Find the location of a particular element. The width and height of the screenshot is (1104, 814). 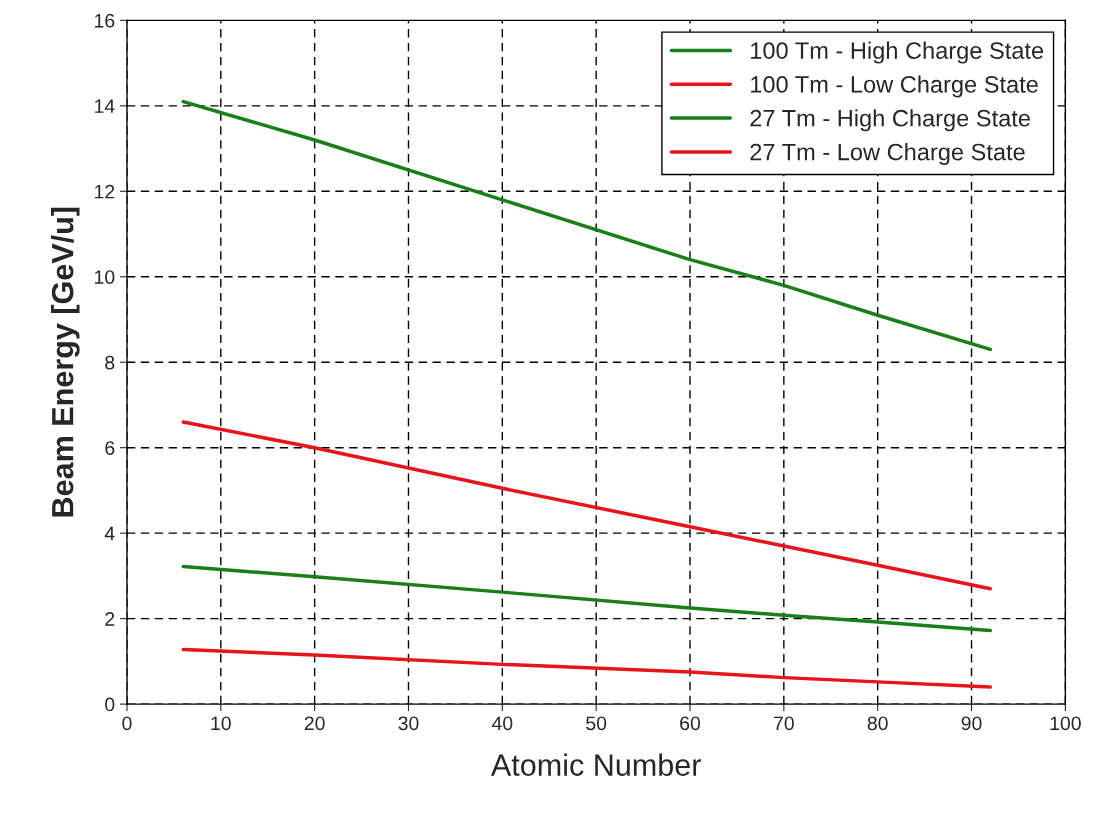

y-tick-label: 14 is located at coordinates (105, 106).